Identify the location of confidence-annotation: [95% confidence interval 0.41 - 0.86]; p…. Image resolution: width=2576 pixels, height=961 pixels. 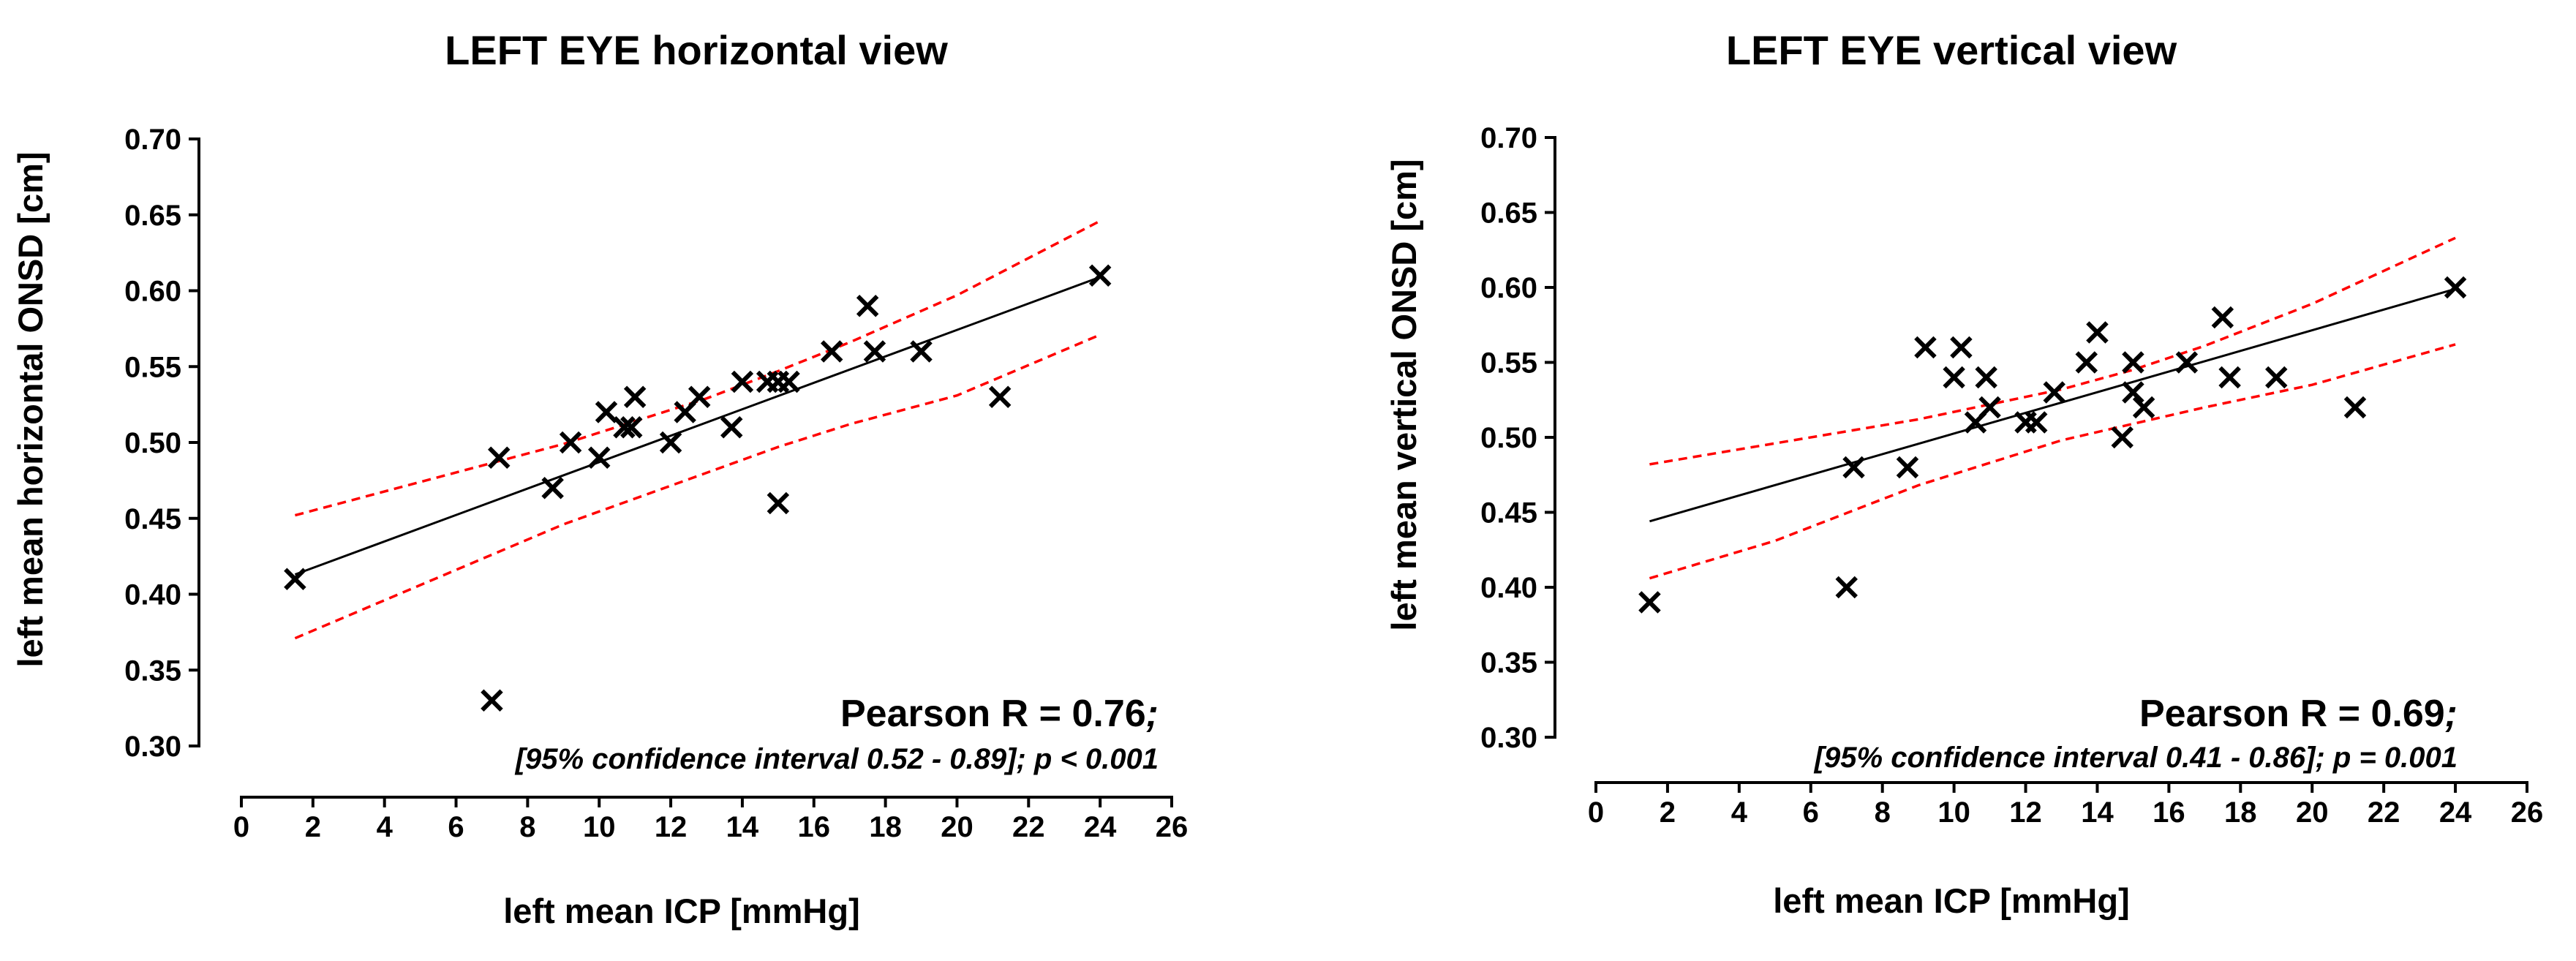
(2135, 758).